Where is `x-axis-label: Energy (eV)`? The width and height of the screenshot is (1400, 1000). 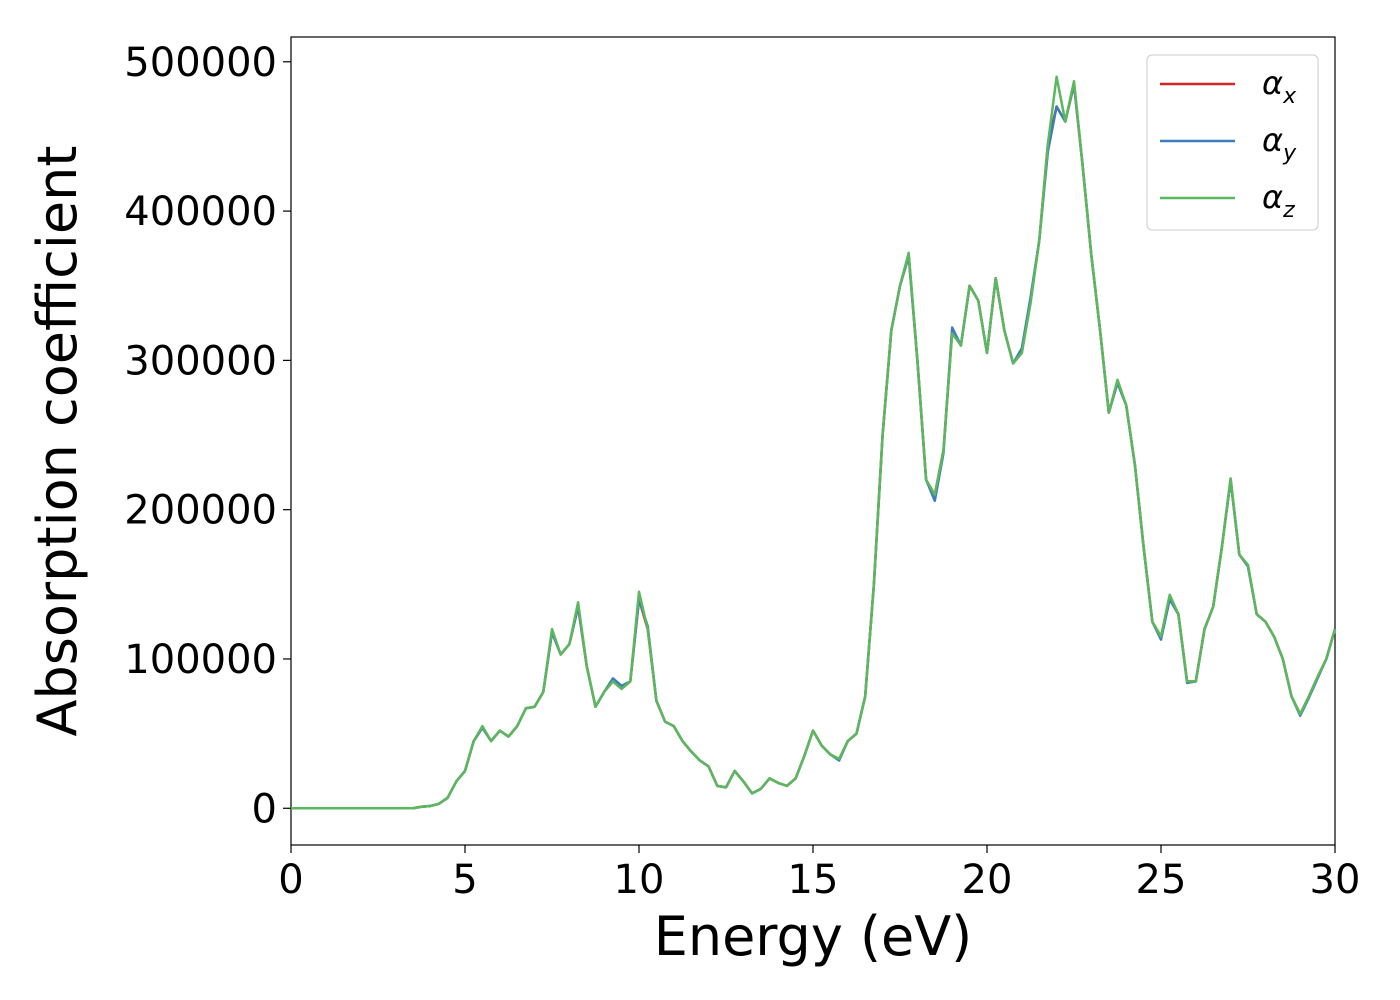 x-axis-label: Energy (eV) is located at coordinates (813, 936).